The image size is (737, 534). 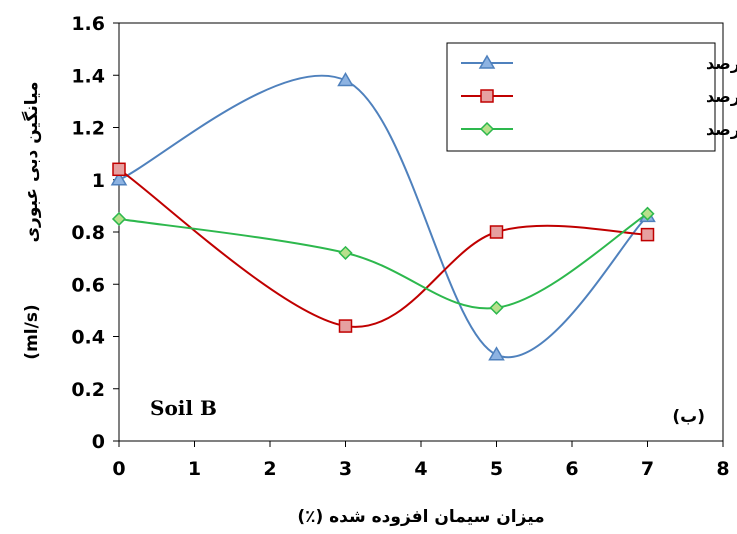 I want to click on x-tick-label: 1, so click(x=194, y=469).